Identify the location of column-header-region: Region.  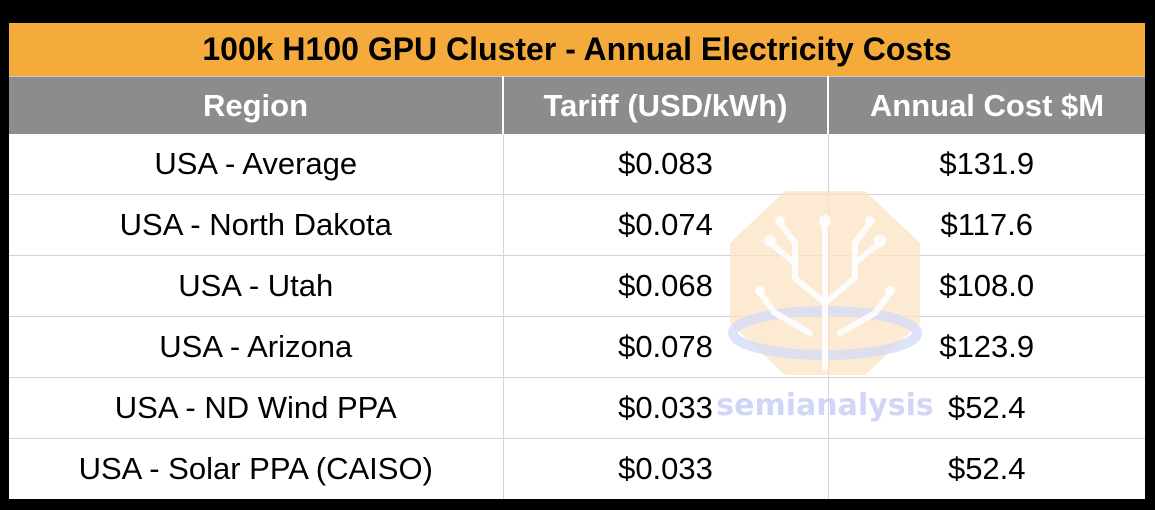
(256, 105).